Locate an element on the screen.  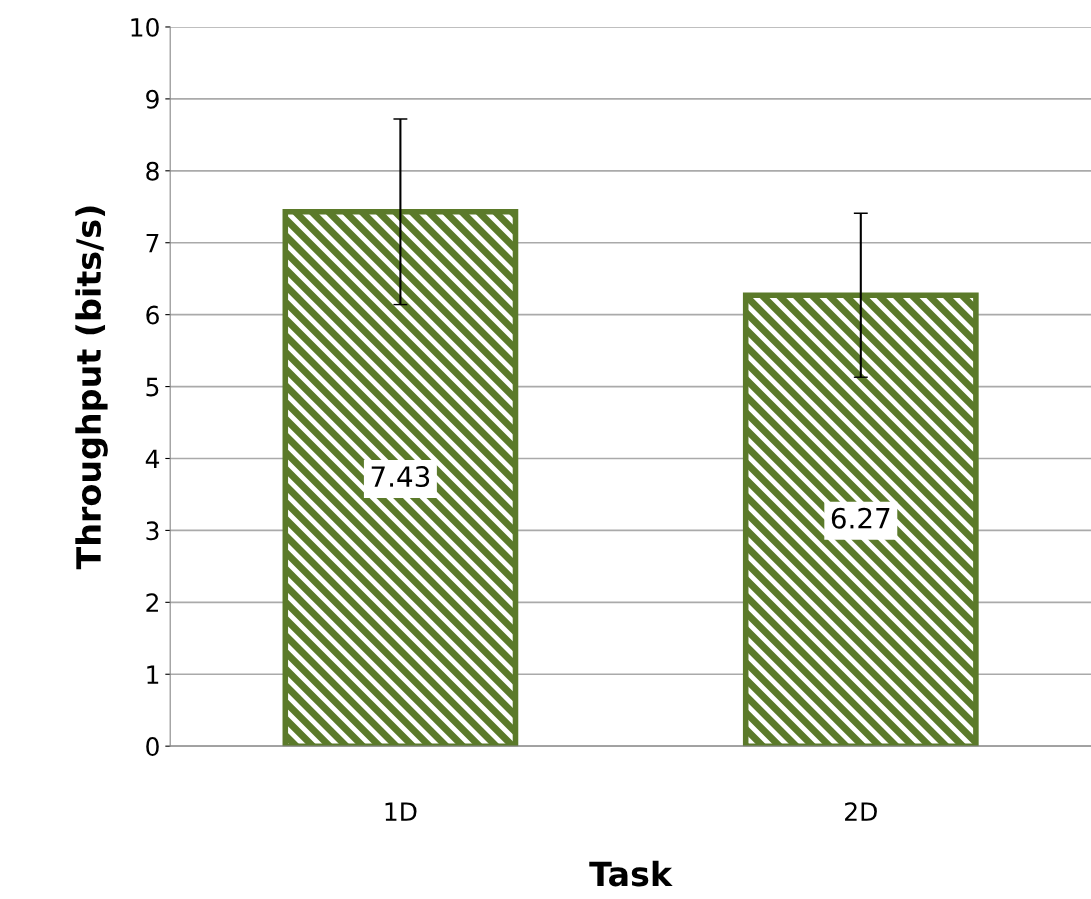
y-tick-label: 10 is located at coordinates (145, 27).